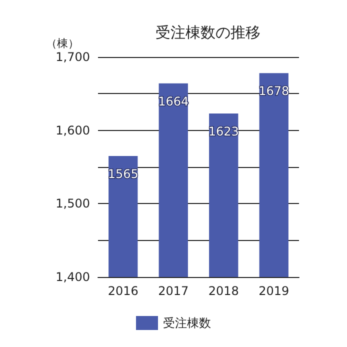 Image resolution: width=347 pixels, height=347 pixels. What do you see at coordinates (223, 291) in the screenshot?
I see `x-tick-label: 2018` at bounding box center [223, 291].